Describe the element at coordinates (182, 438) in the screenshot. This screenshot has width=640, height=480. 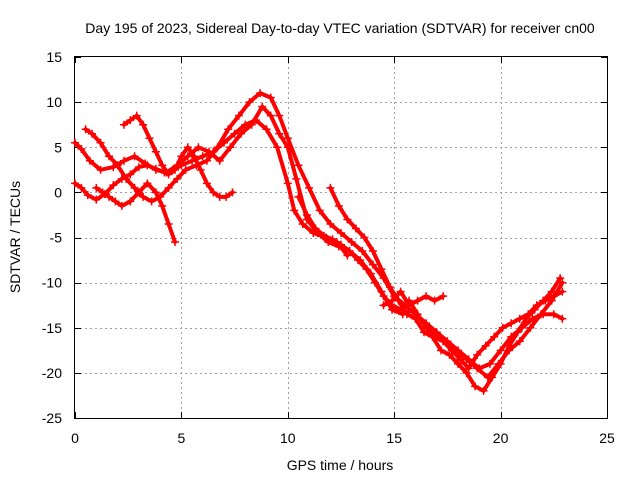
I see `x-tick-label: 5` at that location.